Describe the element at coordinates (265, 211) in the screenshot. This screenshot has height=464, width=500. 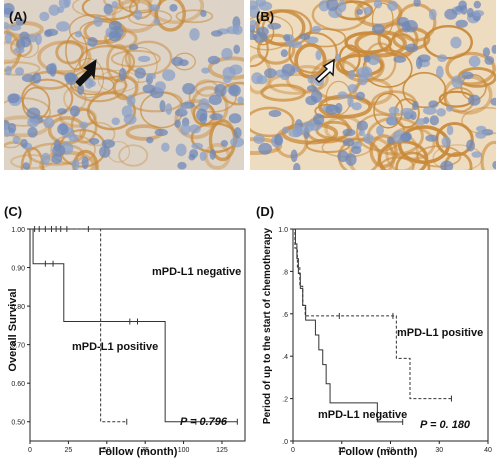
I see `panel-label-d: (D)` at that location.